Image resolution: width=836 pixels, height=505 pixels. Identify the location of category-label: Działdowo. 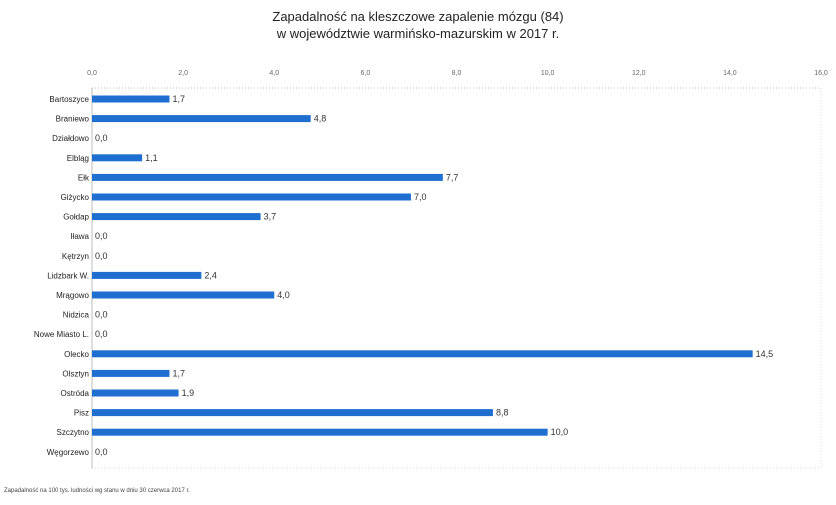
(70, 138).